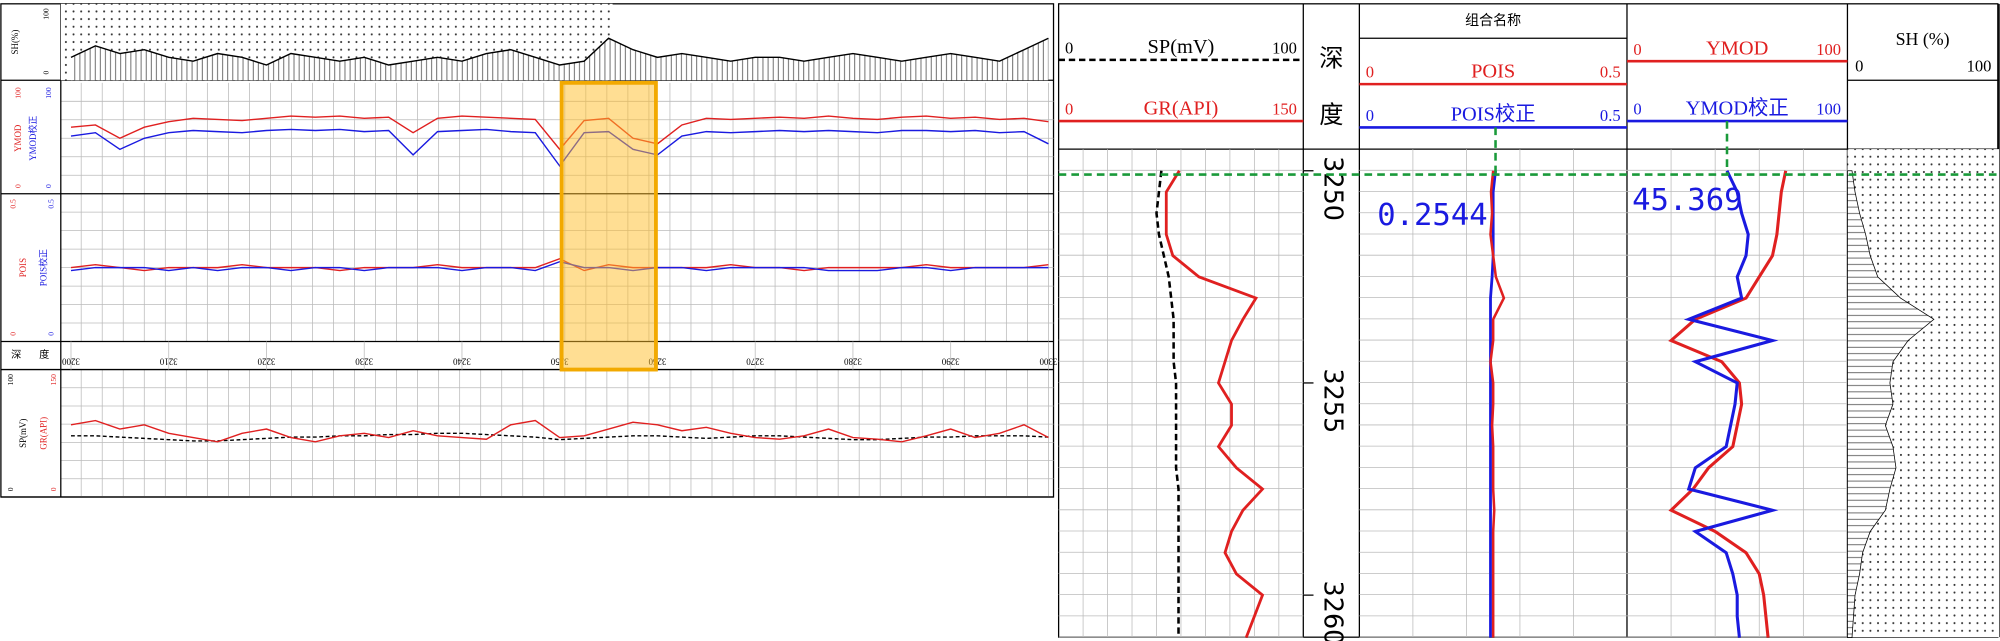 This screenshot has width=2000, height=641. I want to click on depth-tick-label: 3270, so click(755, 362).